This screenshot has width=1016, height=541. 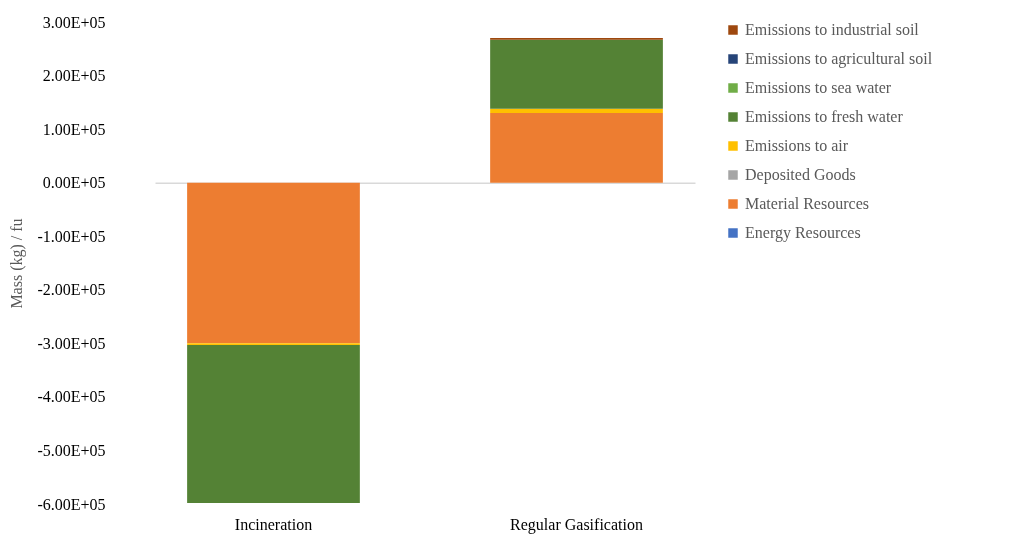 I want to click on x-tick-label: Regular Gasification, so click(x=576, y=524).